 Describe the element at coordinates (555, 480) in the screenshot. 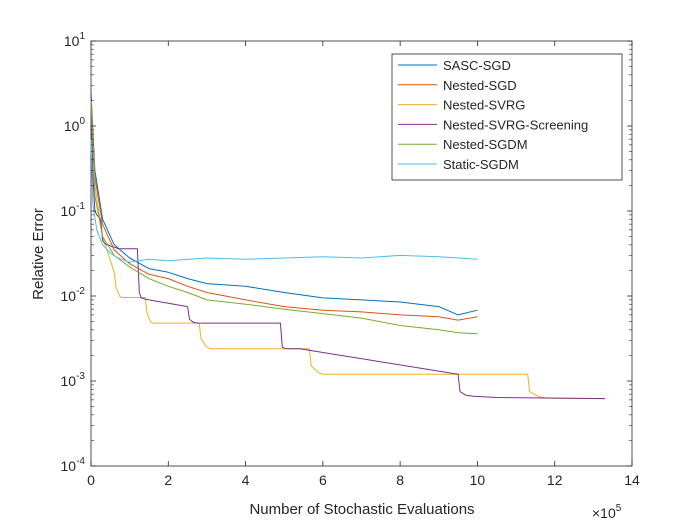

I see `x-tick-label: 12` at that location.